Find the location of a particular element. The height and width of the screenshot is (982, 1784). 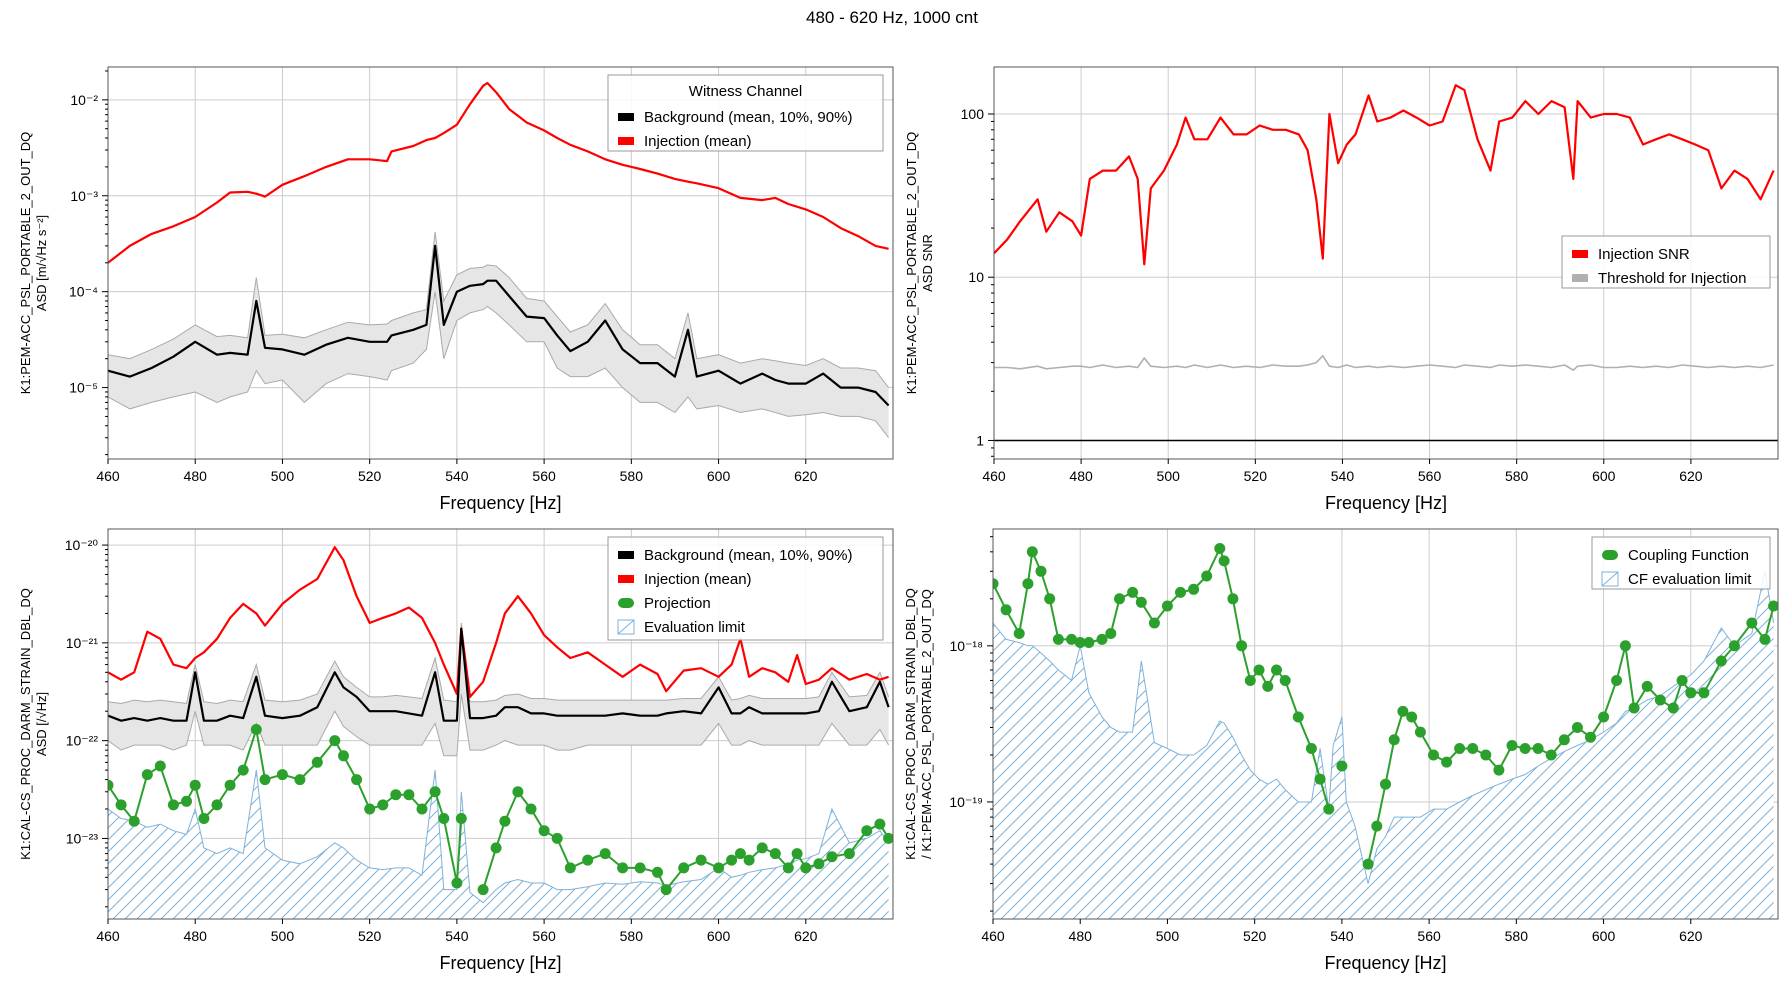

legend-label: CF evaluation limit is located at coordinates (1690, 579).